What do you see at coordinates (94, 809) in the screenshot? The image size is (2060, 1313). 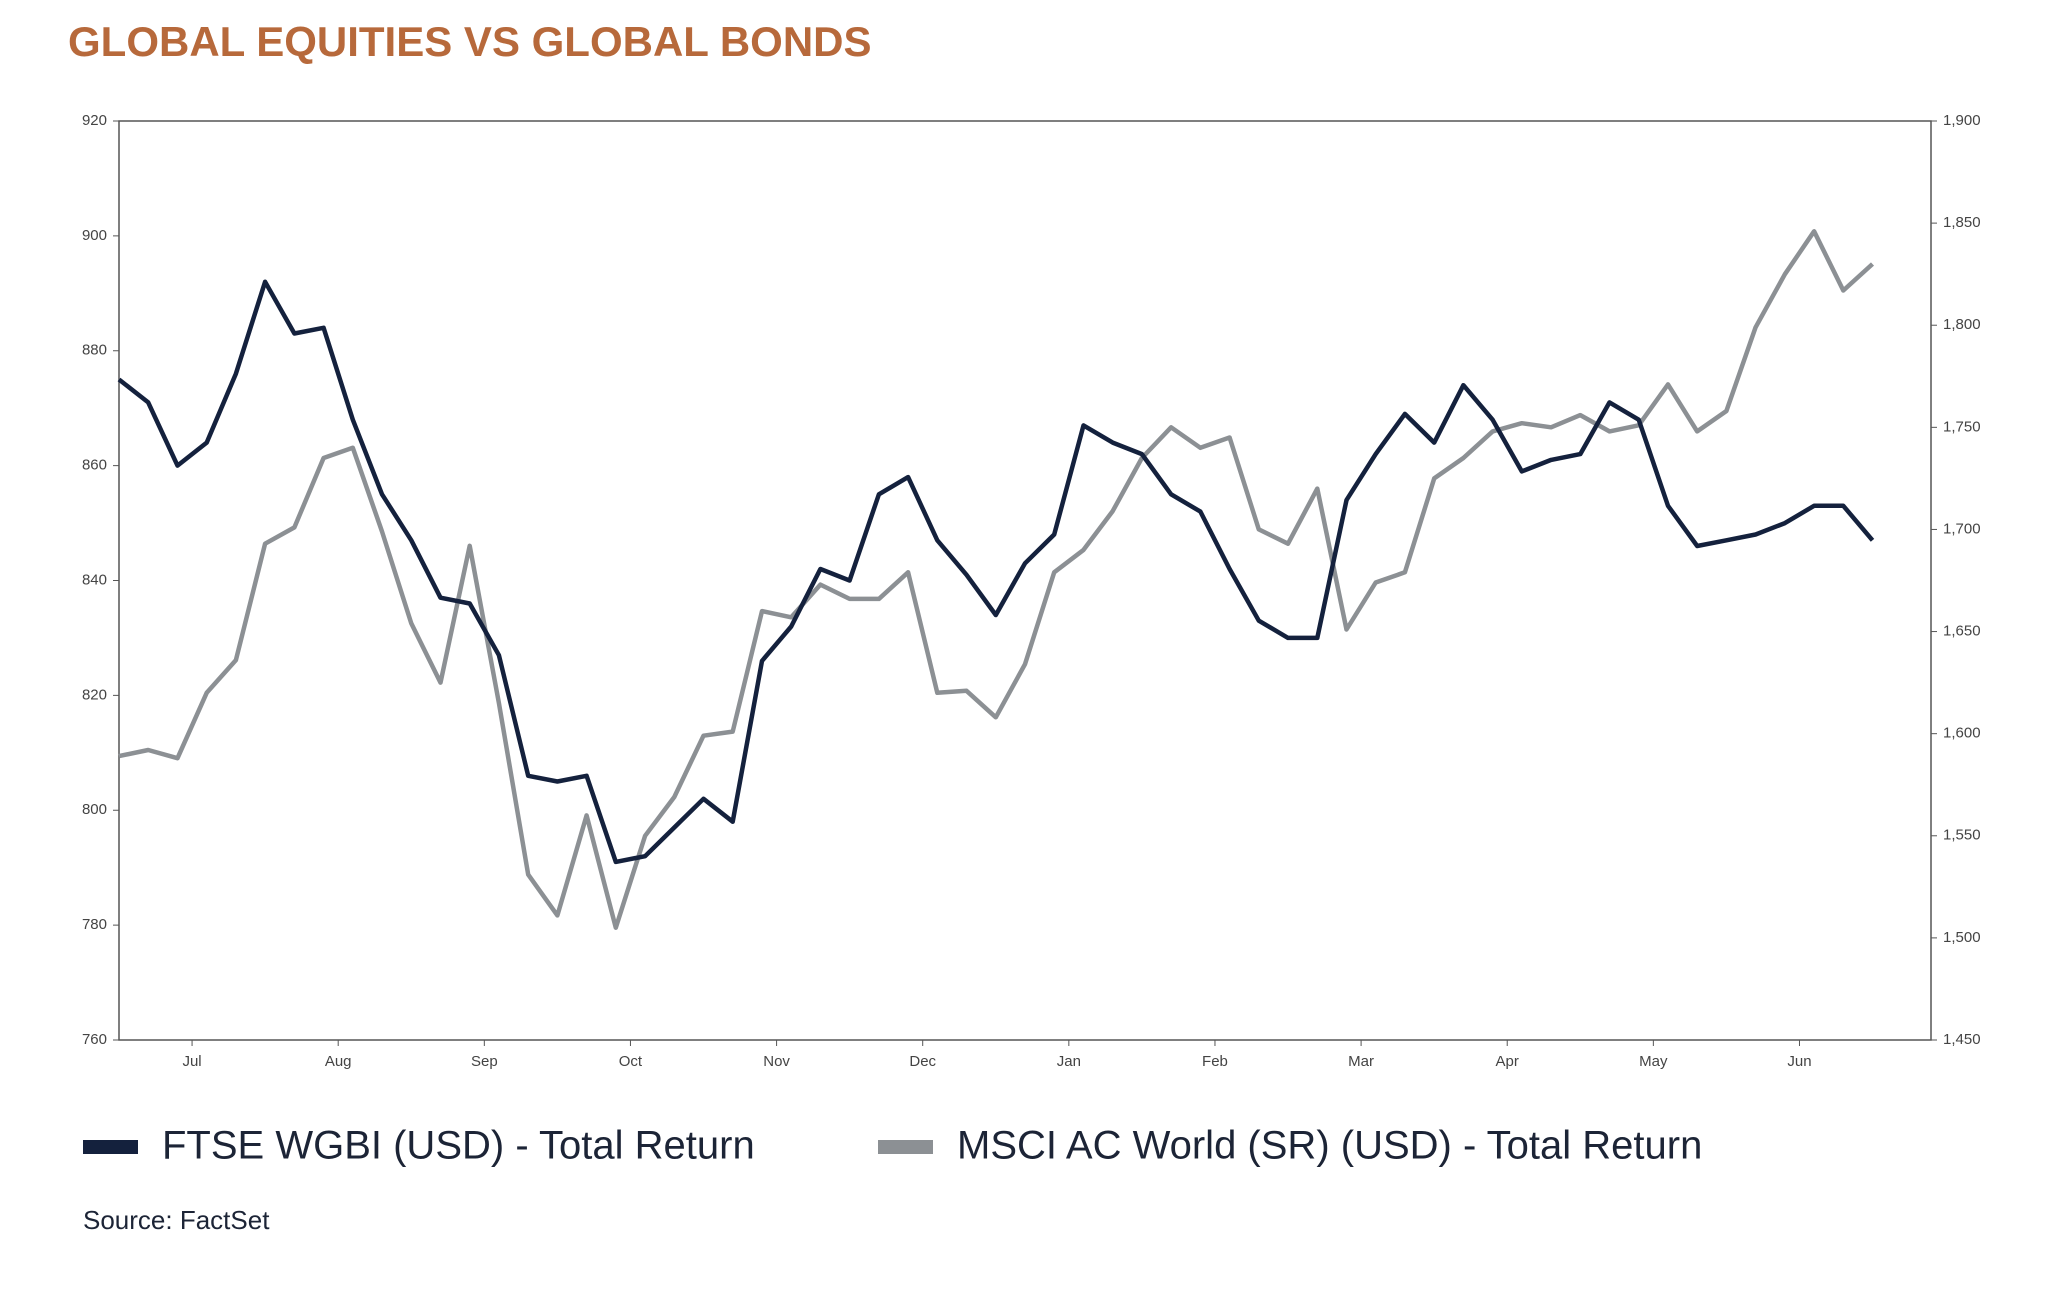 I see `y-tick-label: 800` at bounding box center [94, 809].